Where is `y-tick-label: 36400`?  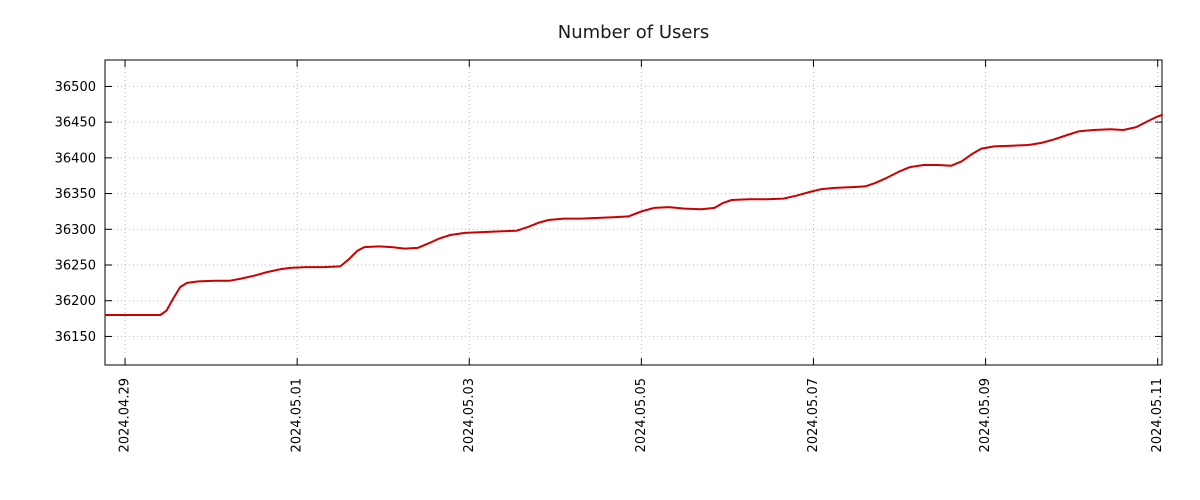 y-tick-label: 36400 is located at coordinates (75, 158).